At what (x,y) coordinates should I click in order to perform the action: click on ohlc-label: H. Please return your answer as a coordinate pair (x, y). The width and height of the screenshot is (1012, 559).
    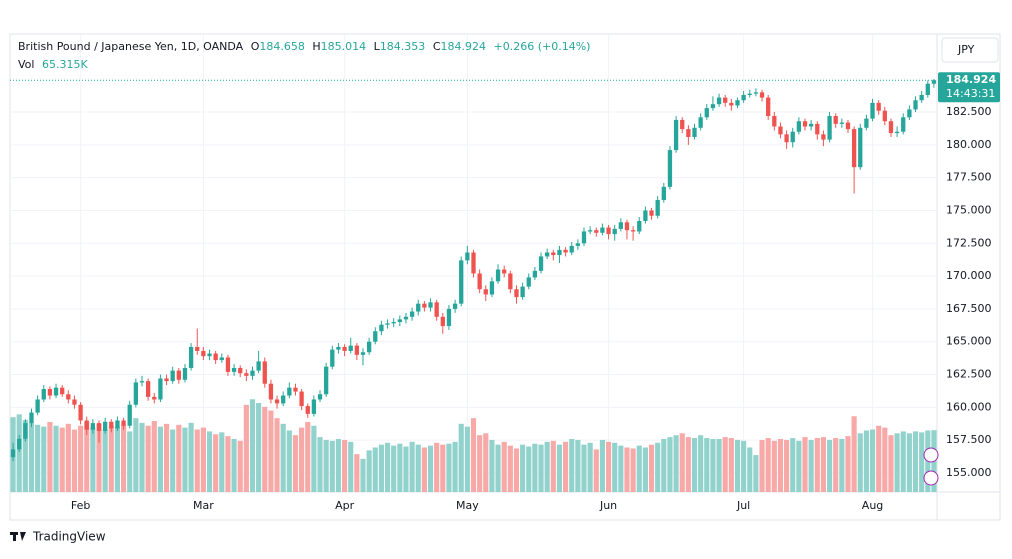
    Looking at the image, I should click on (316, 46).